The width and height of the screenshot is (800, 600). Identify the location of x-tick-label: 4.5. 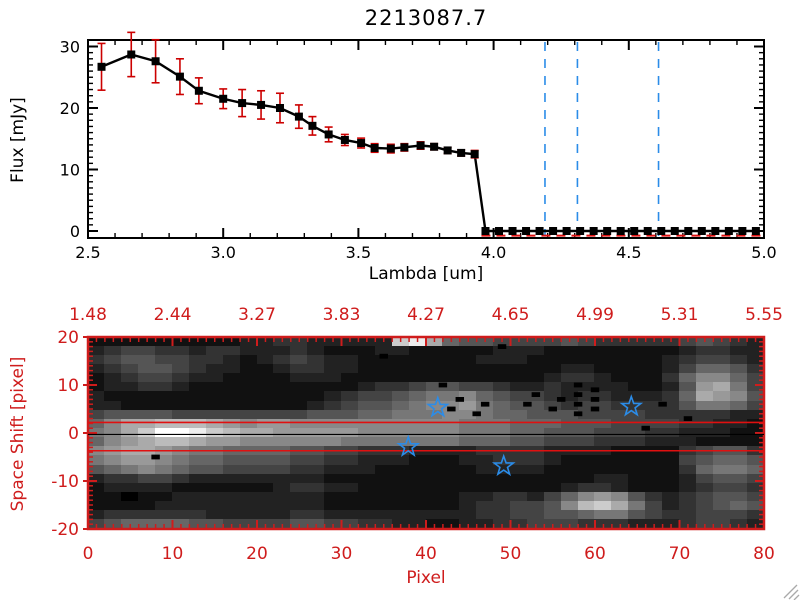
(628, 252).